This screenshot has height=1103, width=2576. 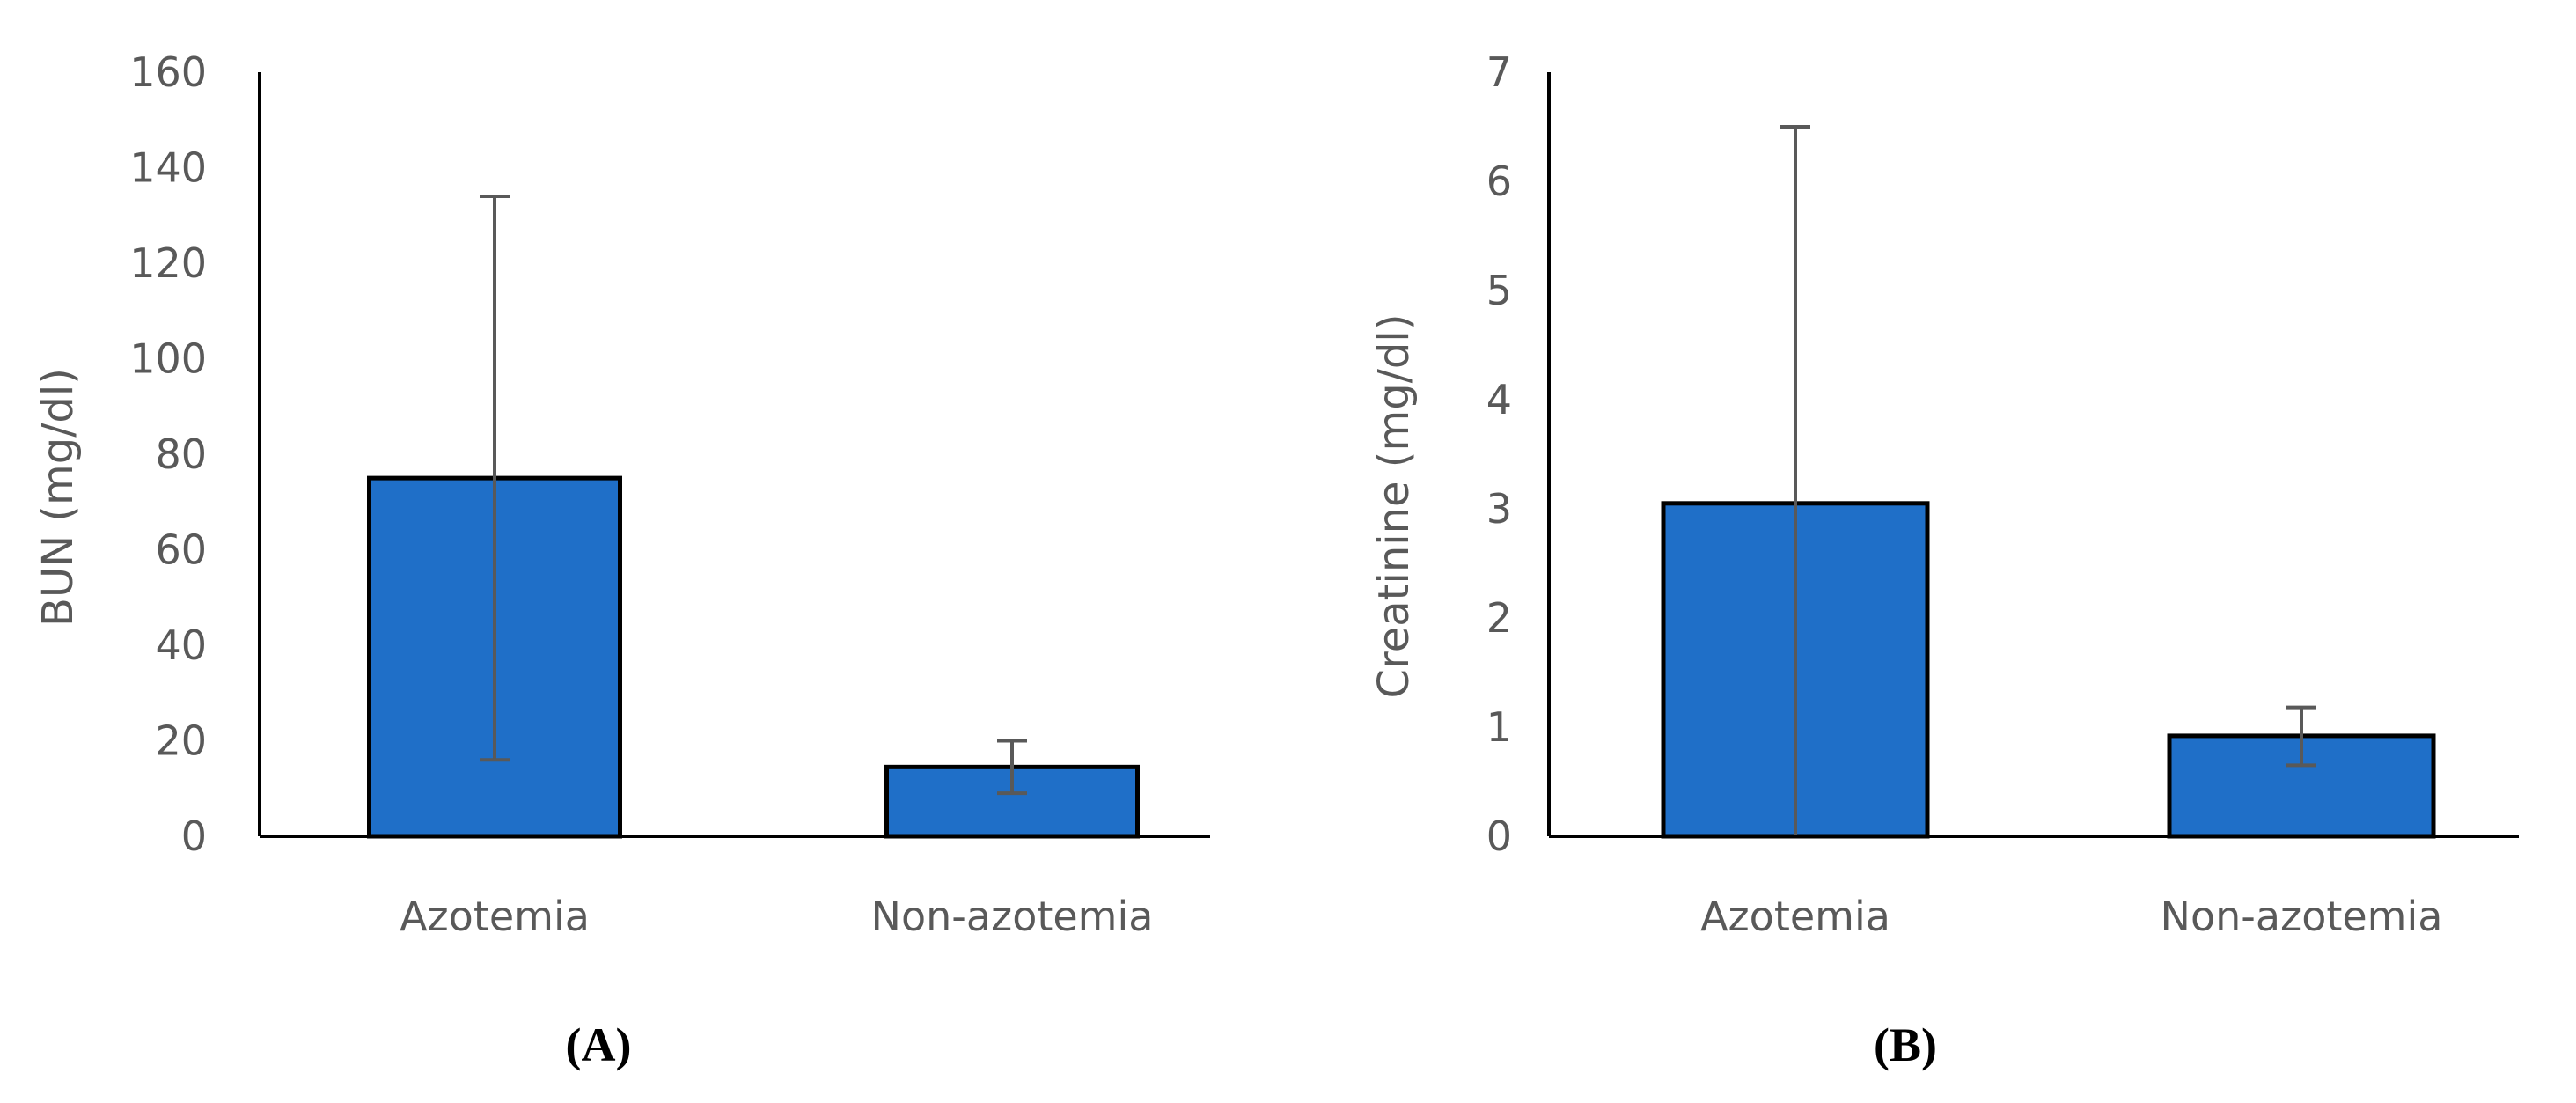 I want to click on panel-a-y-tick-label: 140, so click(x=168, y=168).